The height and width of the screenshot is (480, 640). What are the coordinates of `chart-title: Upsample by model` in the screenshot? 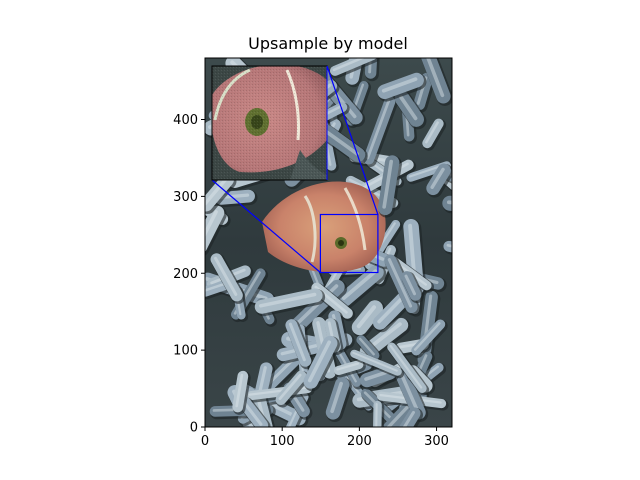 It's located at (328, 43).